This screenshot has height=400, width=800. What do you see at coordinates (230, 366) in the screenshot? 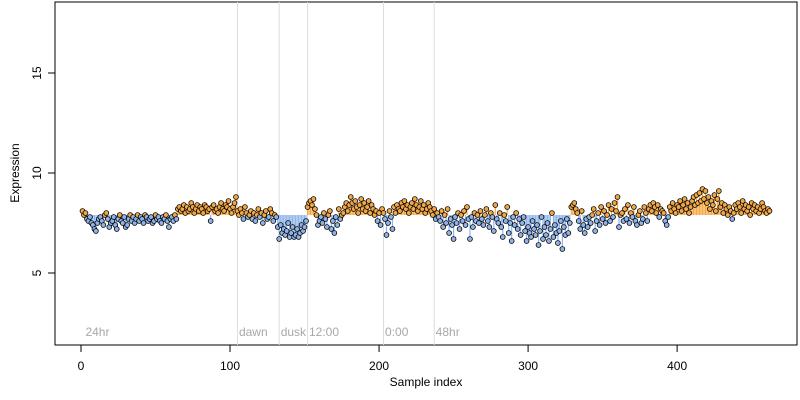
I see `x-tick-label: 100` at bounding box center [230, 366].